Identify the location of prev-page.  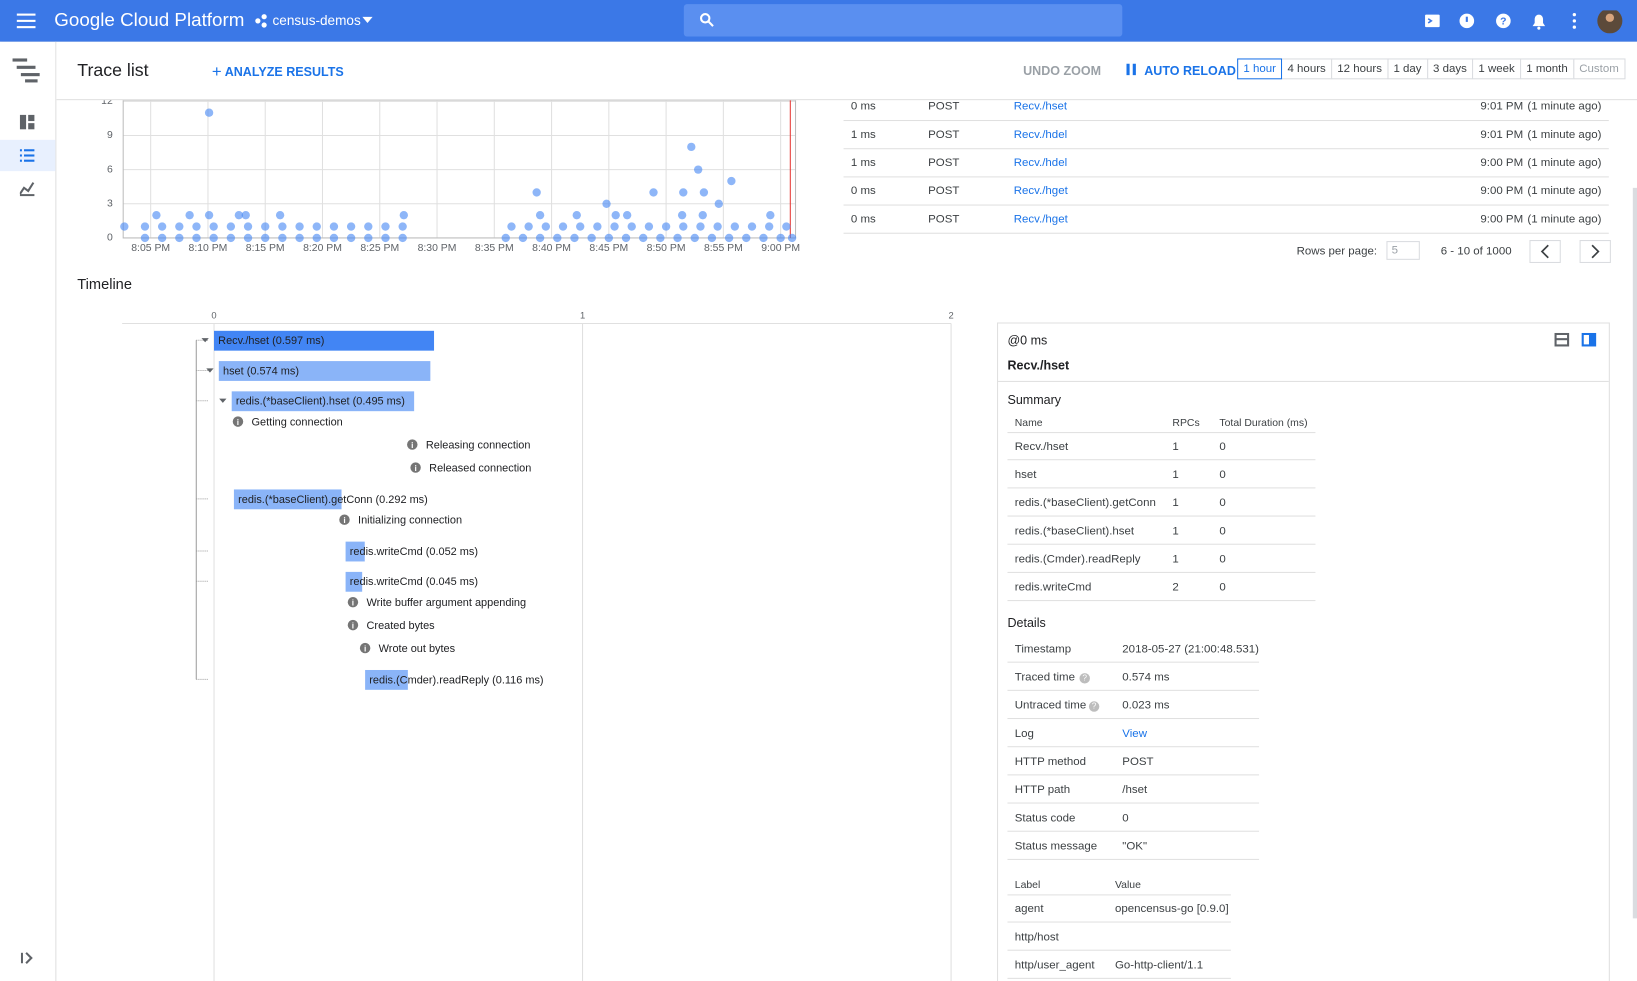
(1545, 251).